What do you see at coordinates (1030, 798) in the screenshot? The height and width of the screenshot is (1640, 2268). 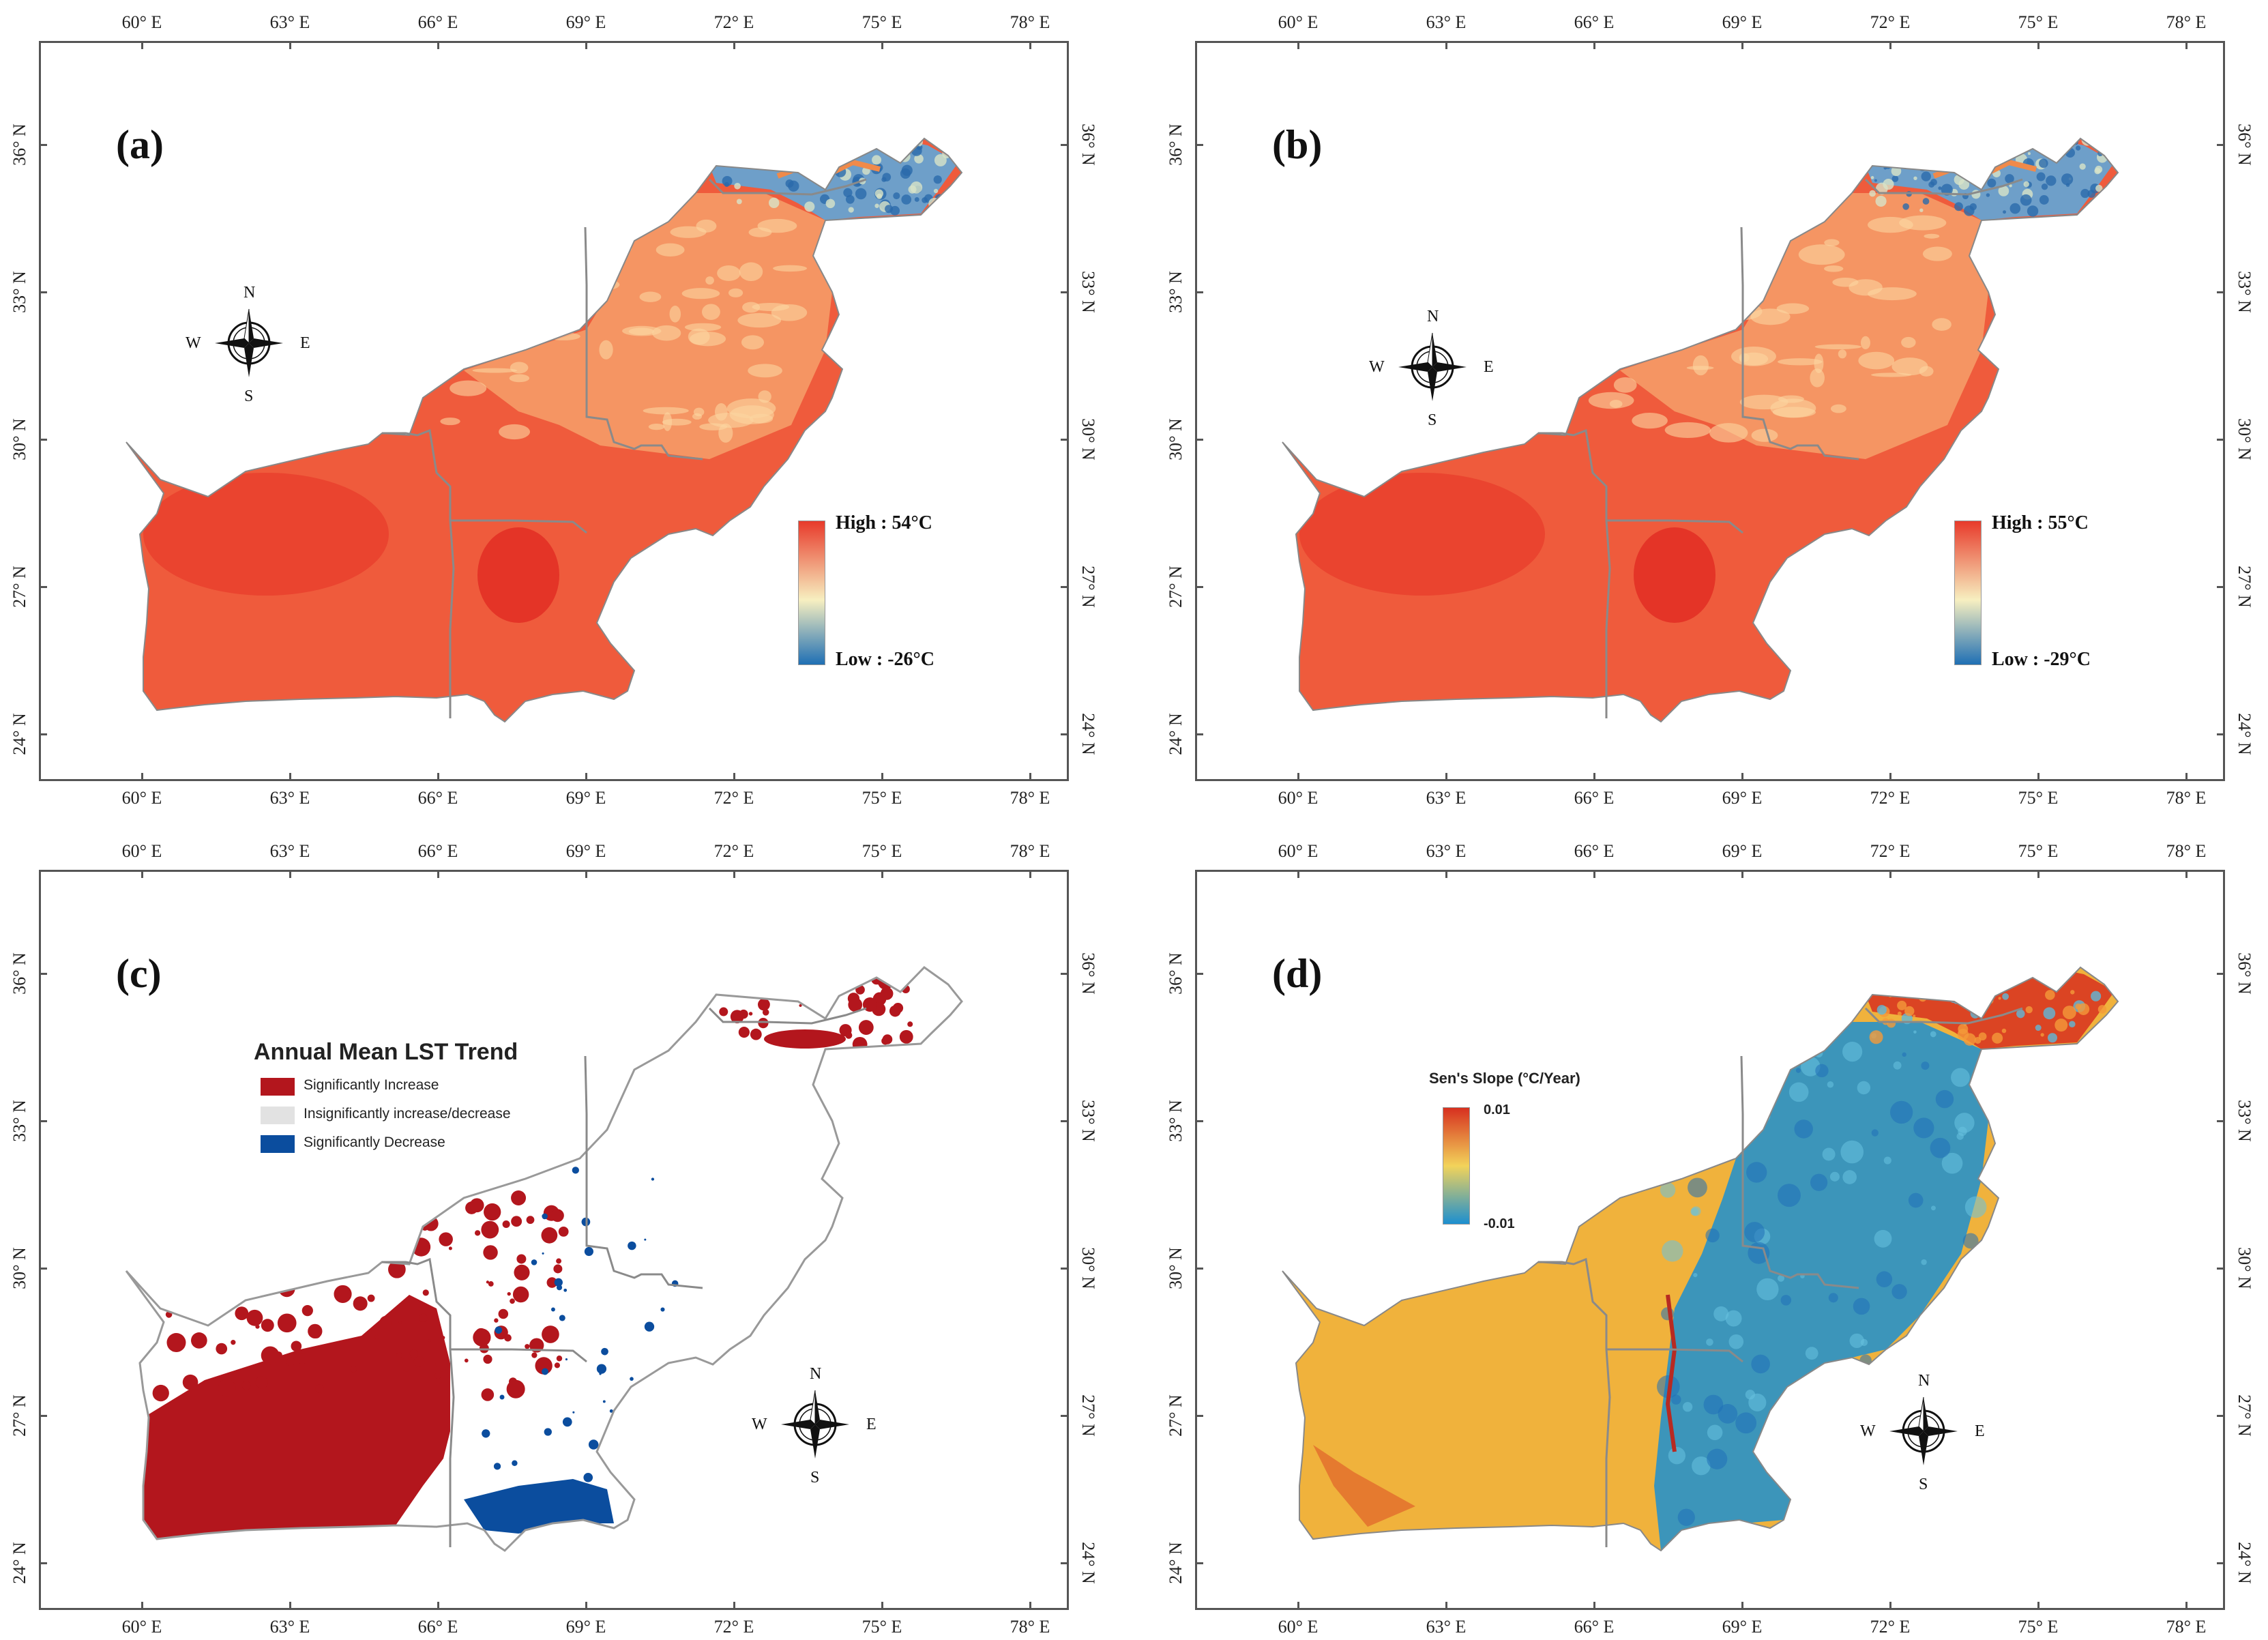 I see `lon-label-bot: 78° E` at bounding box center [1030, 798].